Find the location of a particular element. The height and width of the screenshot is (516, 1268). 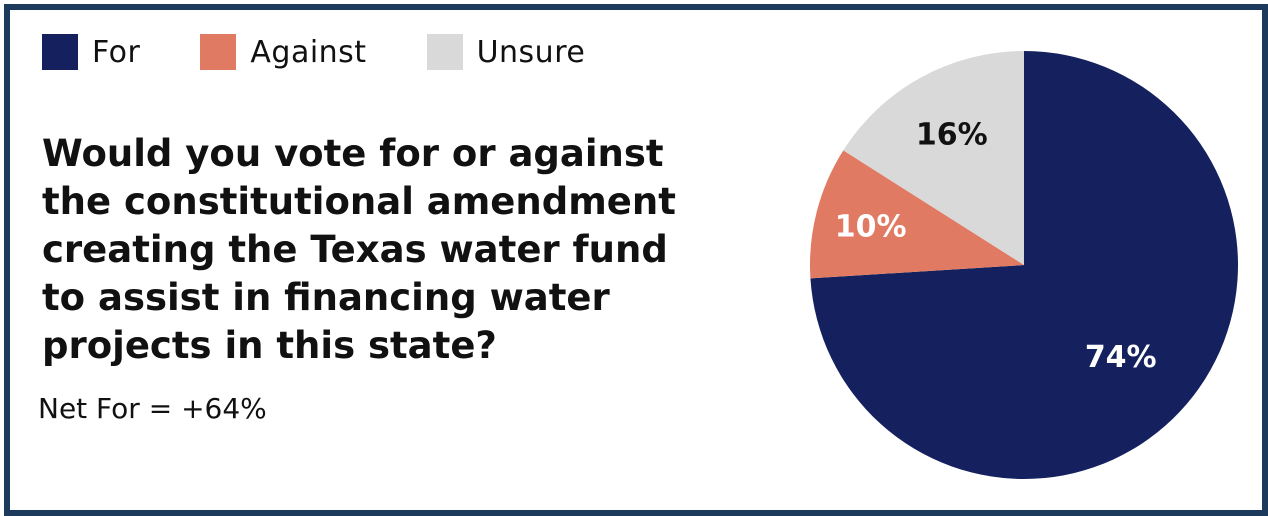

pie-label-against: 10% is located at coordinates (871, 227).